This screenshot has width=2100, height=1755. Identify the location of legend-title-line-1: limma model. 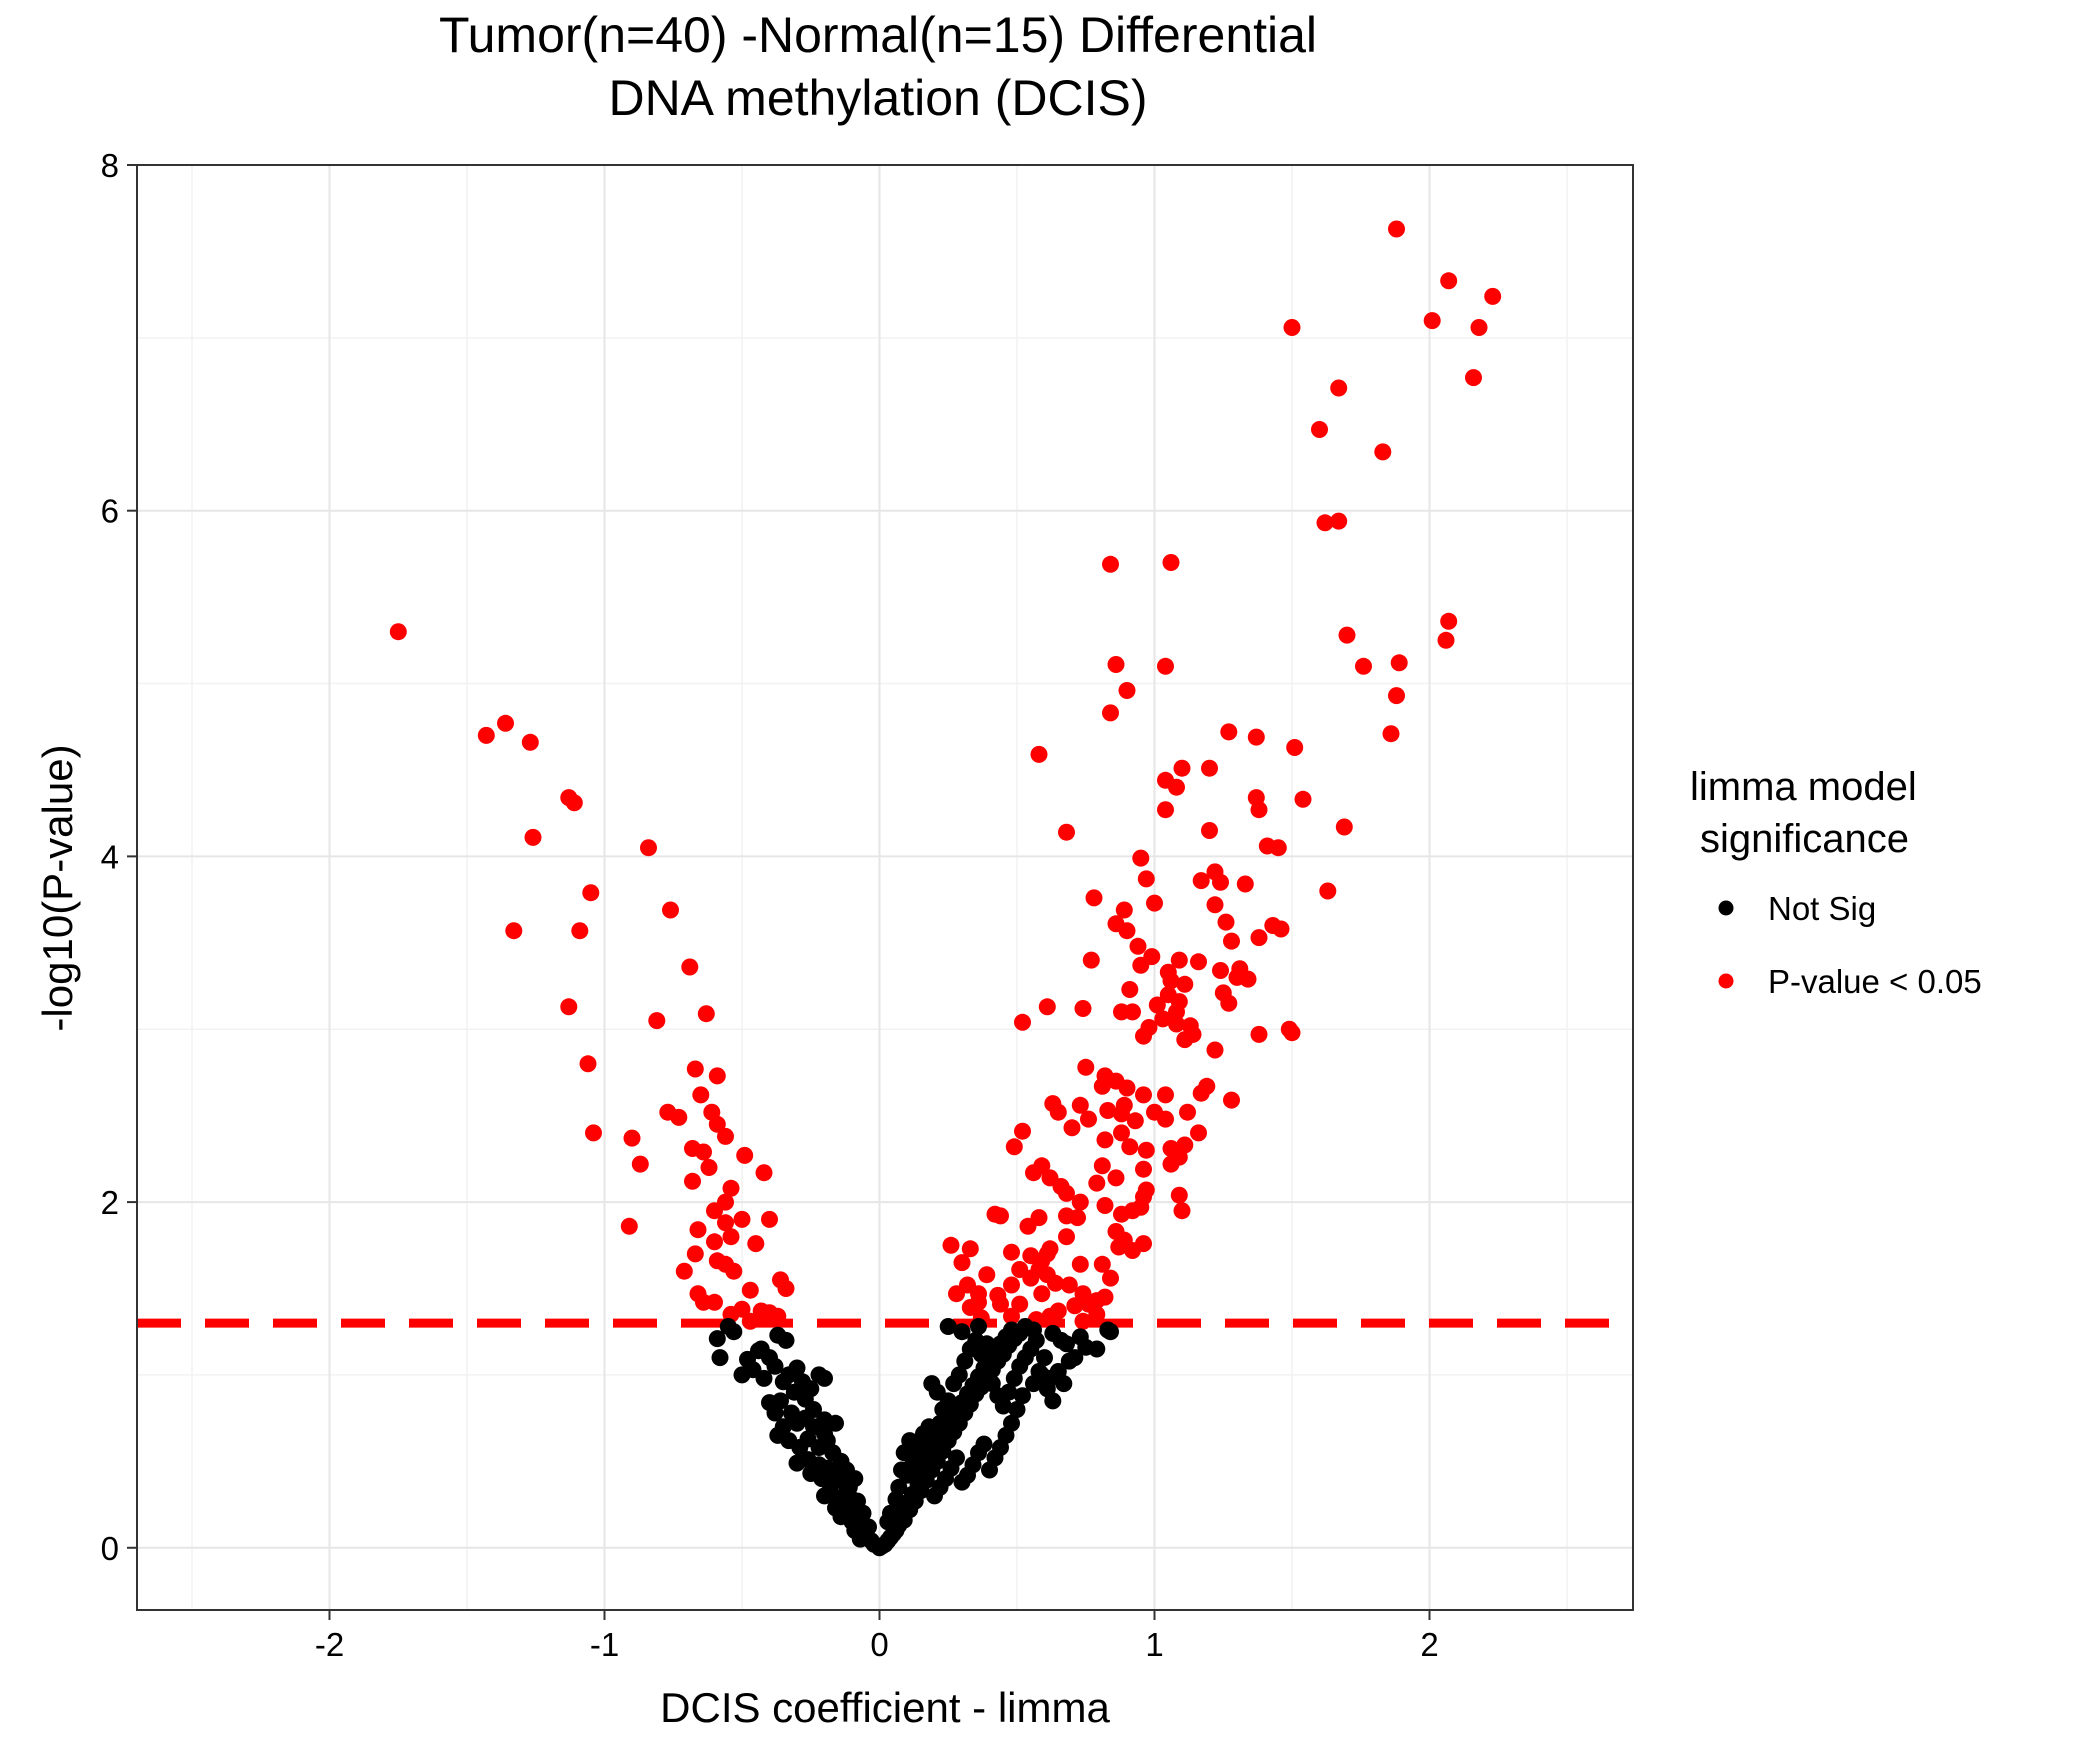
(1803, 787).